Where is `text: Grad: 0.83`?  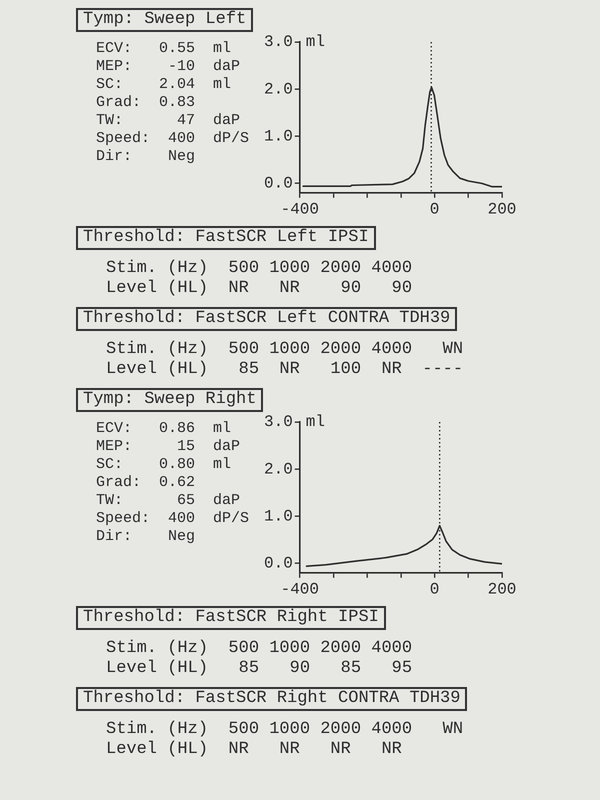
text: Grad: 0.83 is located at coordinates (146, 103).